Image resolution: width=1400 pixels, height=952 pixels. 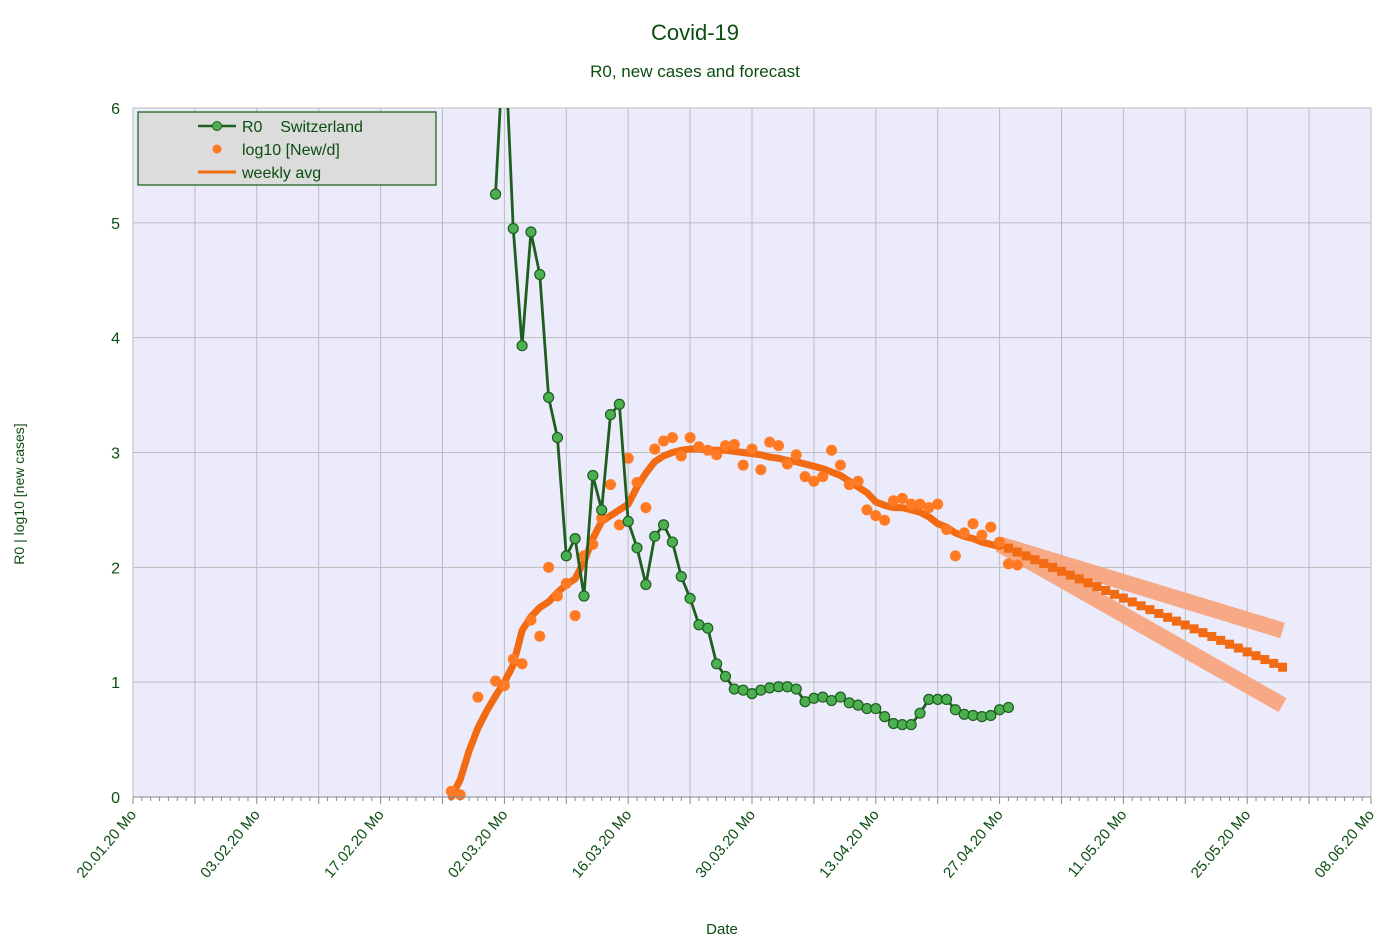 I want to click on legend: R0 Switzerland log10 [New/d] weekly avg, so click(x=287, y=148).